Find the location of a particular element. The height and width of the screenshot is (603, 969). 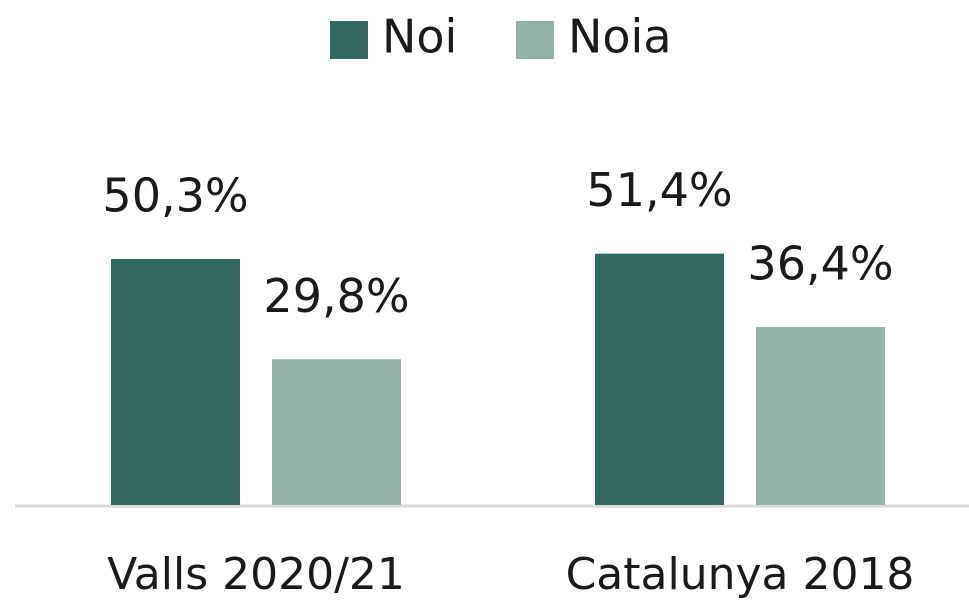

legend-label: Noia is located at coordinates (620, 37).